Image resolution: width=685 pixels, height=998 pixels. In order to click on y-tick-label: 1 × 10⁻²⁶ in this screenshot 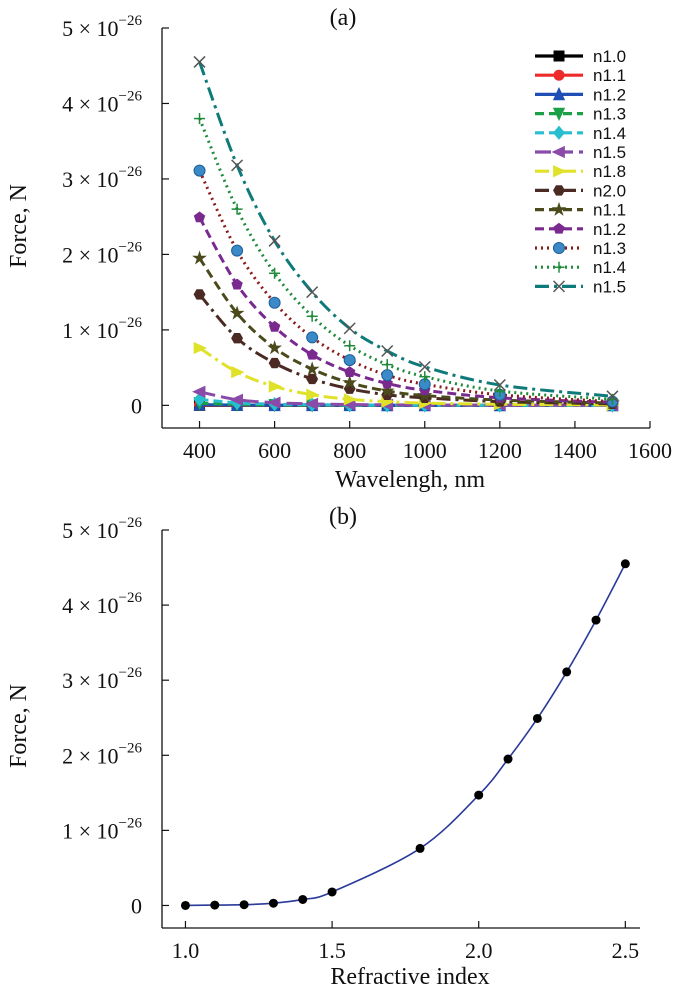, I will do `click(102, 829)`.